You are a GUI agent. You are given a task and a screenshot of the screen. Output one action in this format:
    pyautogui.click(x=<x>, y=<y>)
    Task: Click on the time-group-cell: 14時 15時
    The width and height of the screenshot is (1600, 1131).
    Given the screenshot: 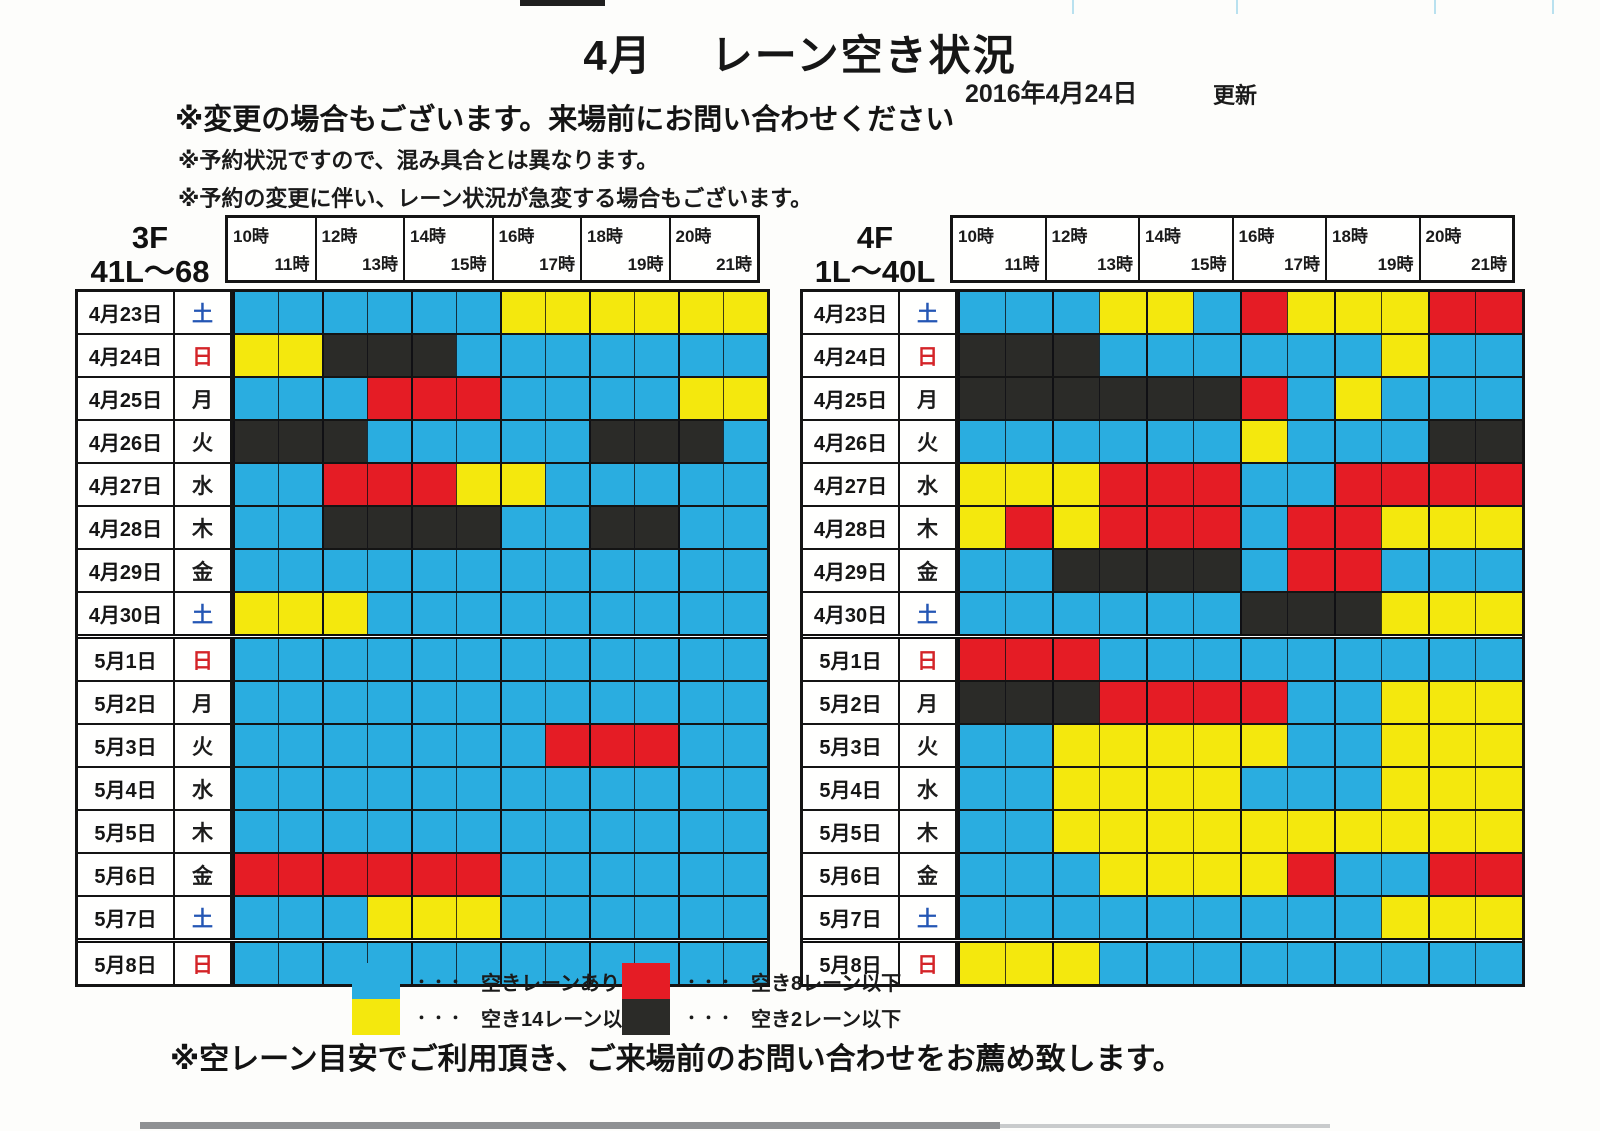 What is the action you would take?
    pyautogui.click(x=447, y=249)
    